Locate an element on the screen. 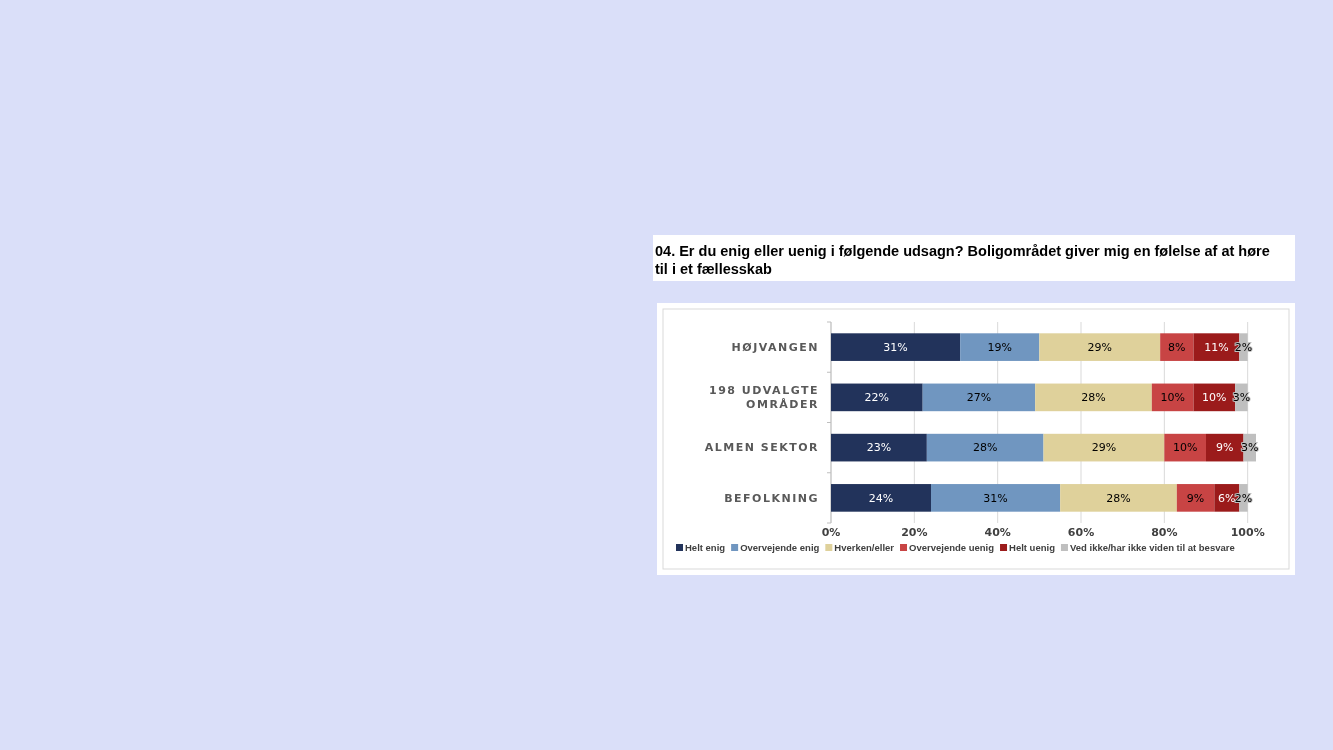 The width and height of the screenshot is (1333, 750). data-label: 22% is located at coordinates (877, 398).